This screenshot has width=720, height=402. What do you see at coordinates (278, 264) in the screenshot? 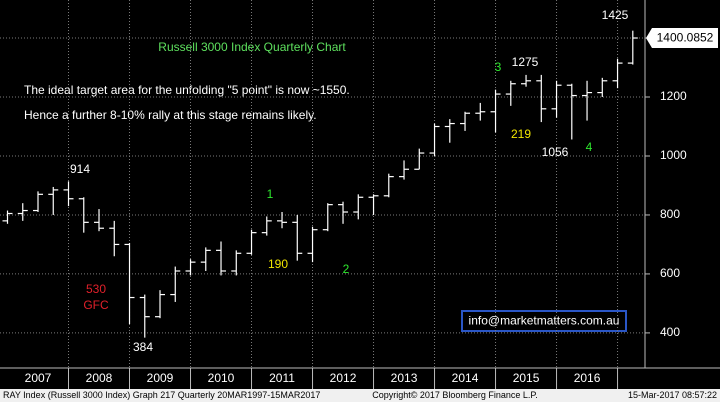
I see `annotation: 190` at bounding box center [278, 264].